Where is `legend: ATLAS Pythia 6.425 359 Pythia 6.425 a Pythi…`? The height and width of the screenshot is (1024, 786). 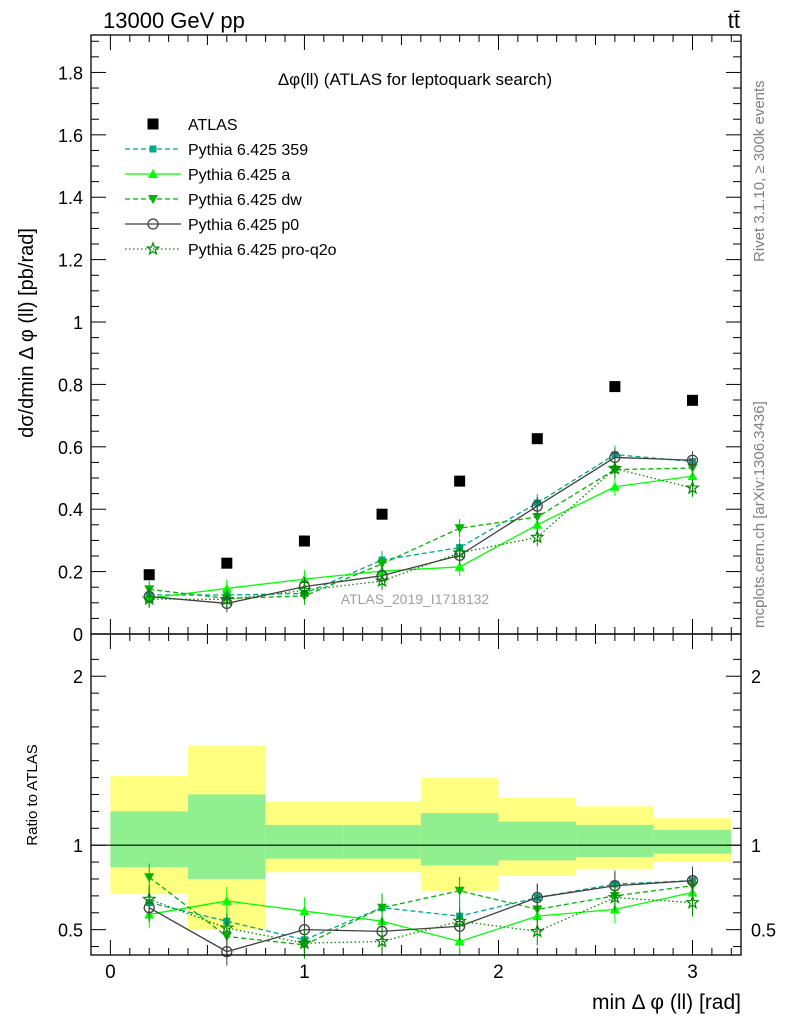 legend: ATLAS Pythia 6.425 359 Pythia 6.425 a Pythi… is located at coordinates (231, 188).